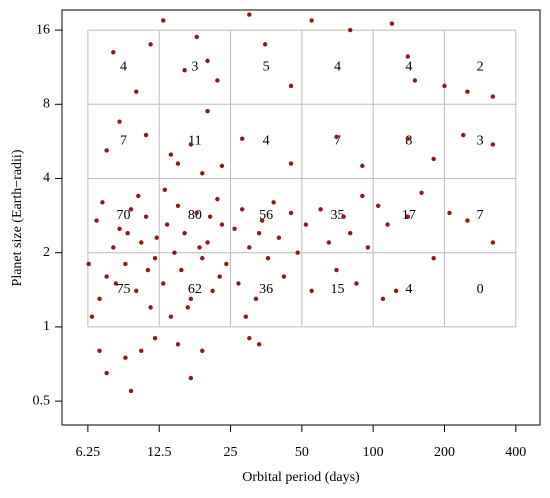  I want to click on y-tick-label: 4, so click(46, 178).